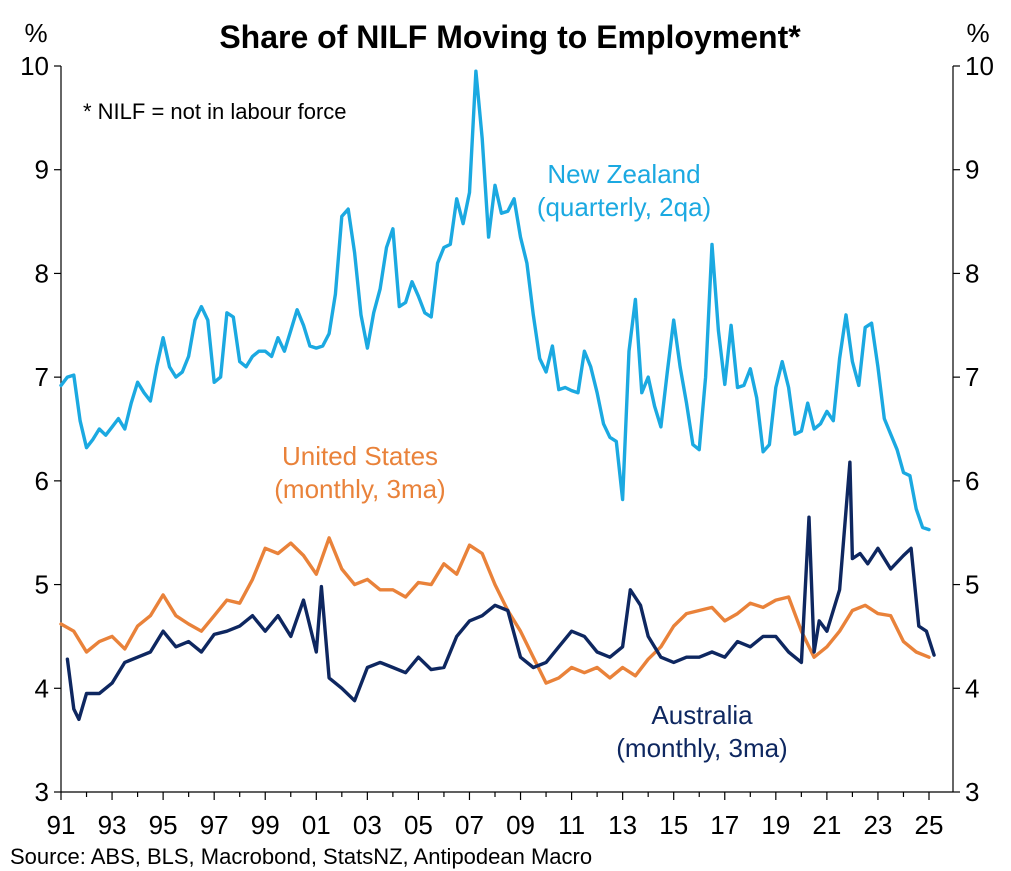 This screenshot has height=871, width=1011. What do you see at coordinates (972, 273) in the screenshot?
I see `y-tick-label-right: 8` at bounding box center [972, 273].